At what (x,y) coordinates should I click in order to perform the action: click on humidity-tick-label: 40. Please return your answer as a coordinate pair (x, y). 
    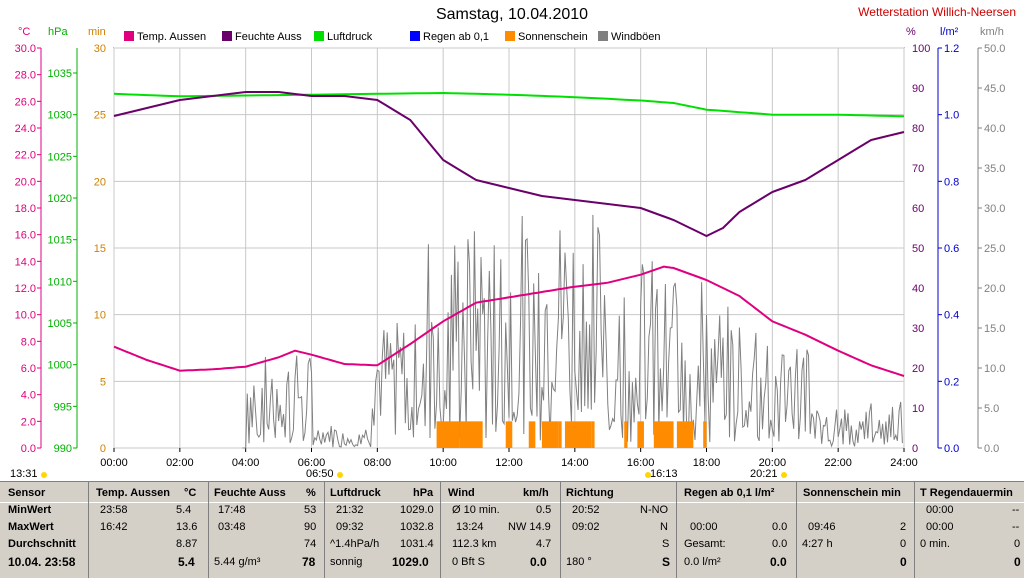
    Looking at the image, I should click on (918, 289).